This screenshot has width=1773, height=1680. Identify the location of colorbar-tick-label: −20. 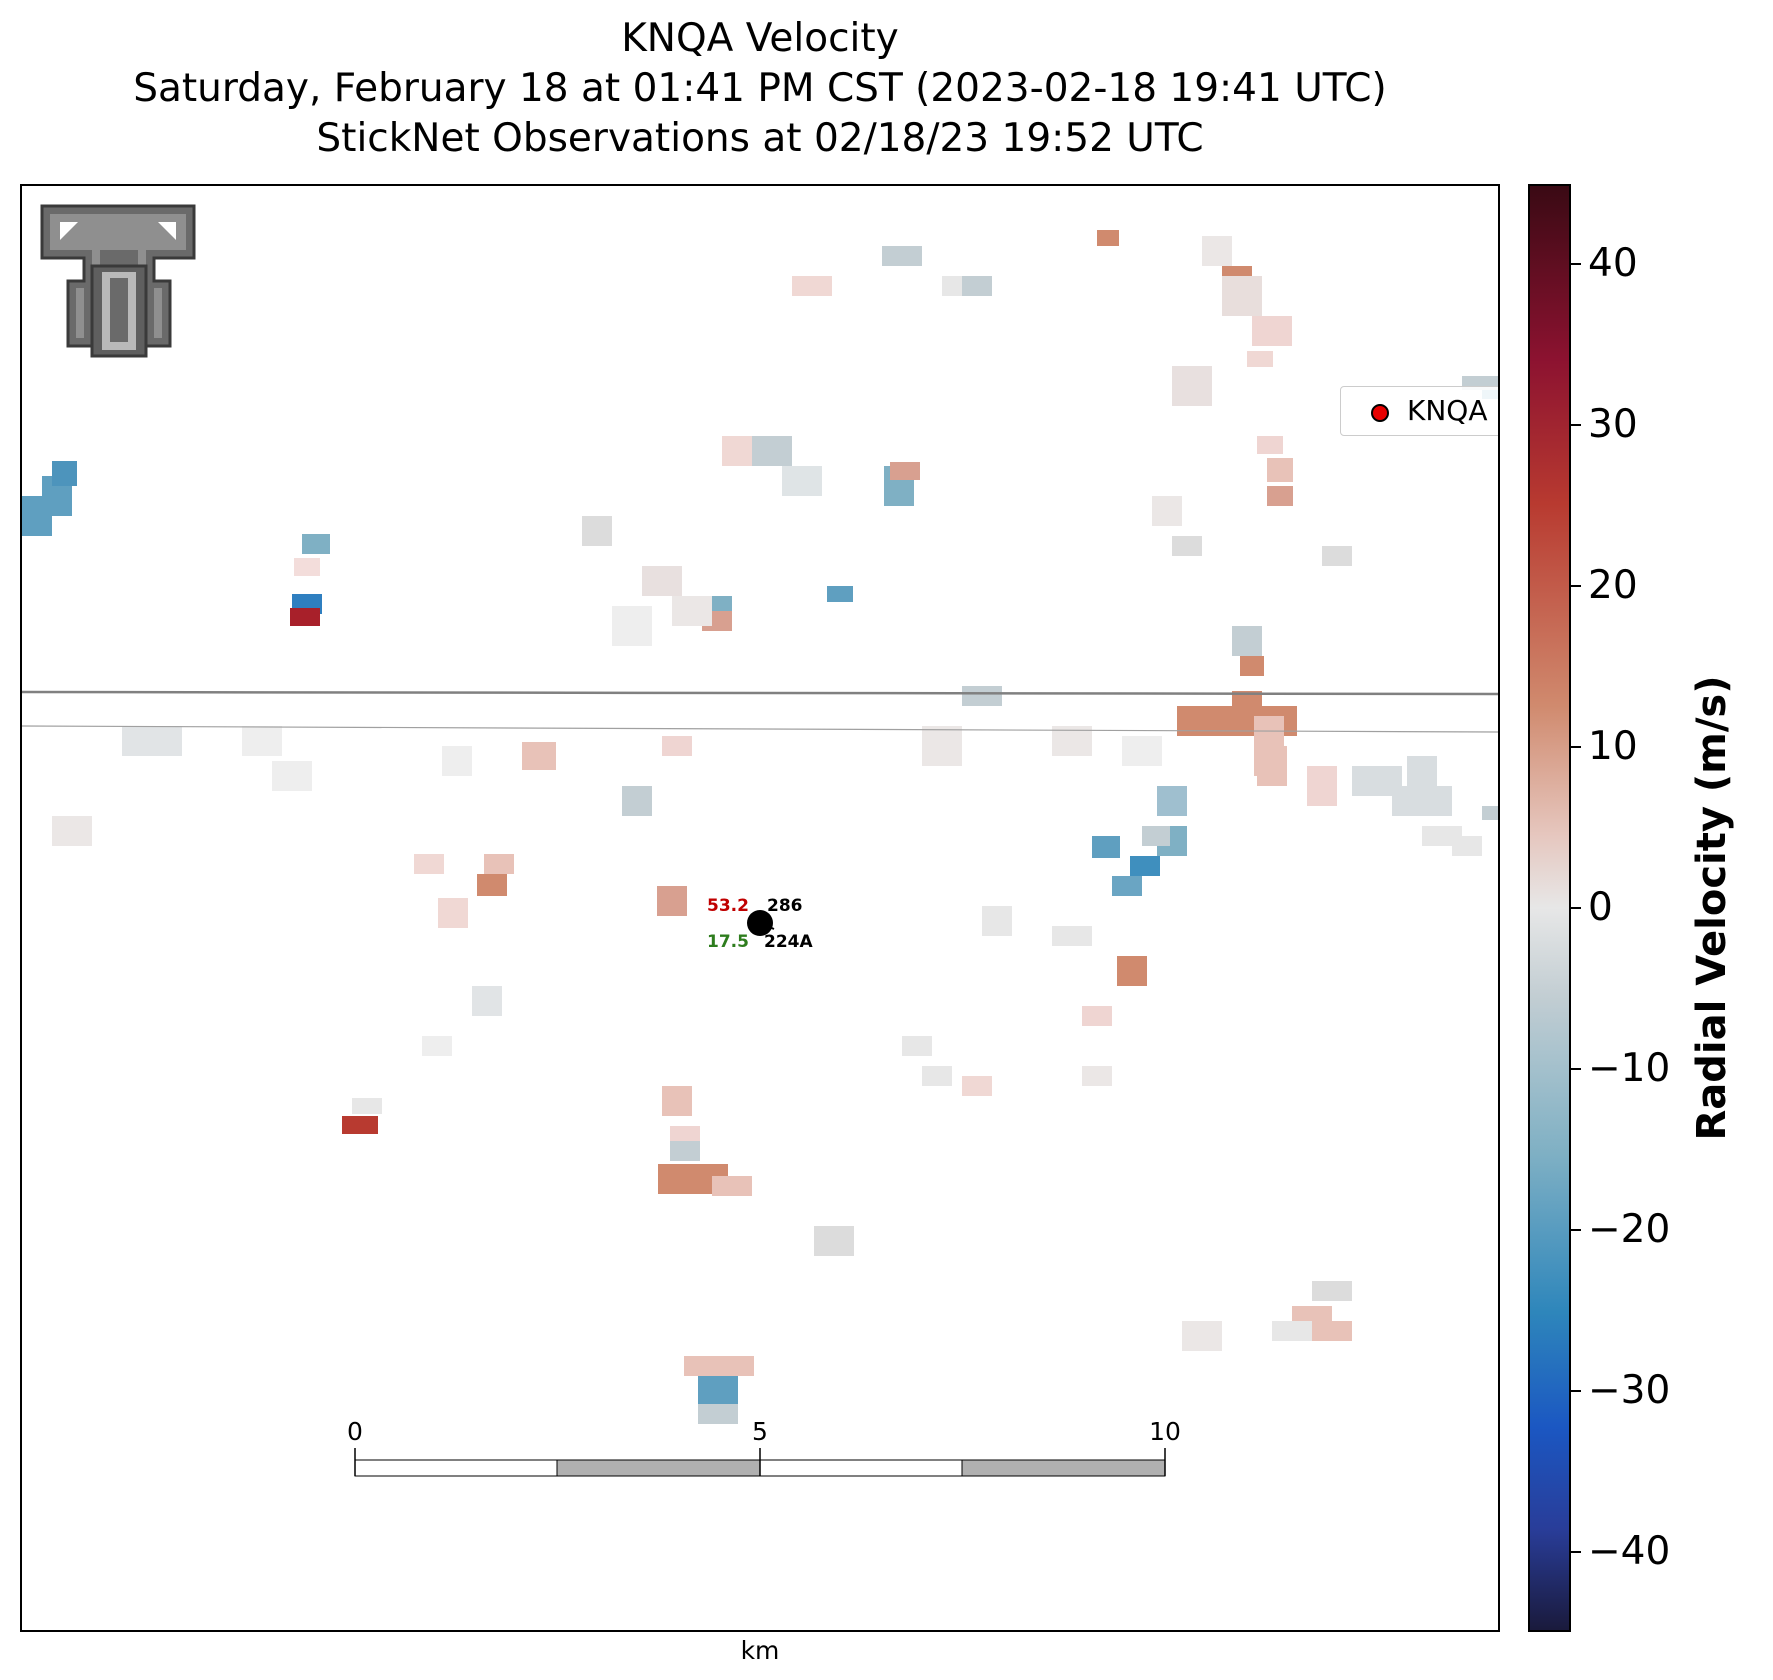
(1629, 1229).